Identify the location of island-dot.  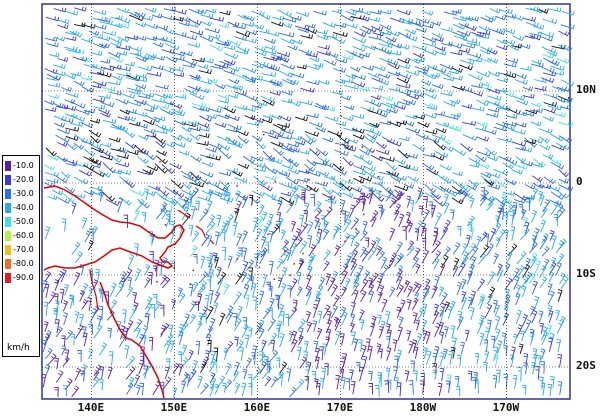
(406, 282).